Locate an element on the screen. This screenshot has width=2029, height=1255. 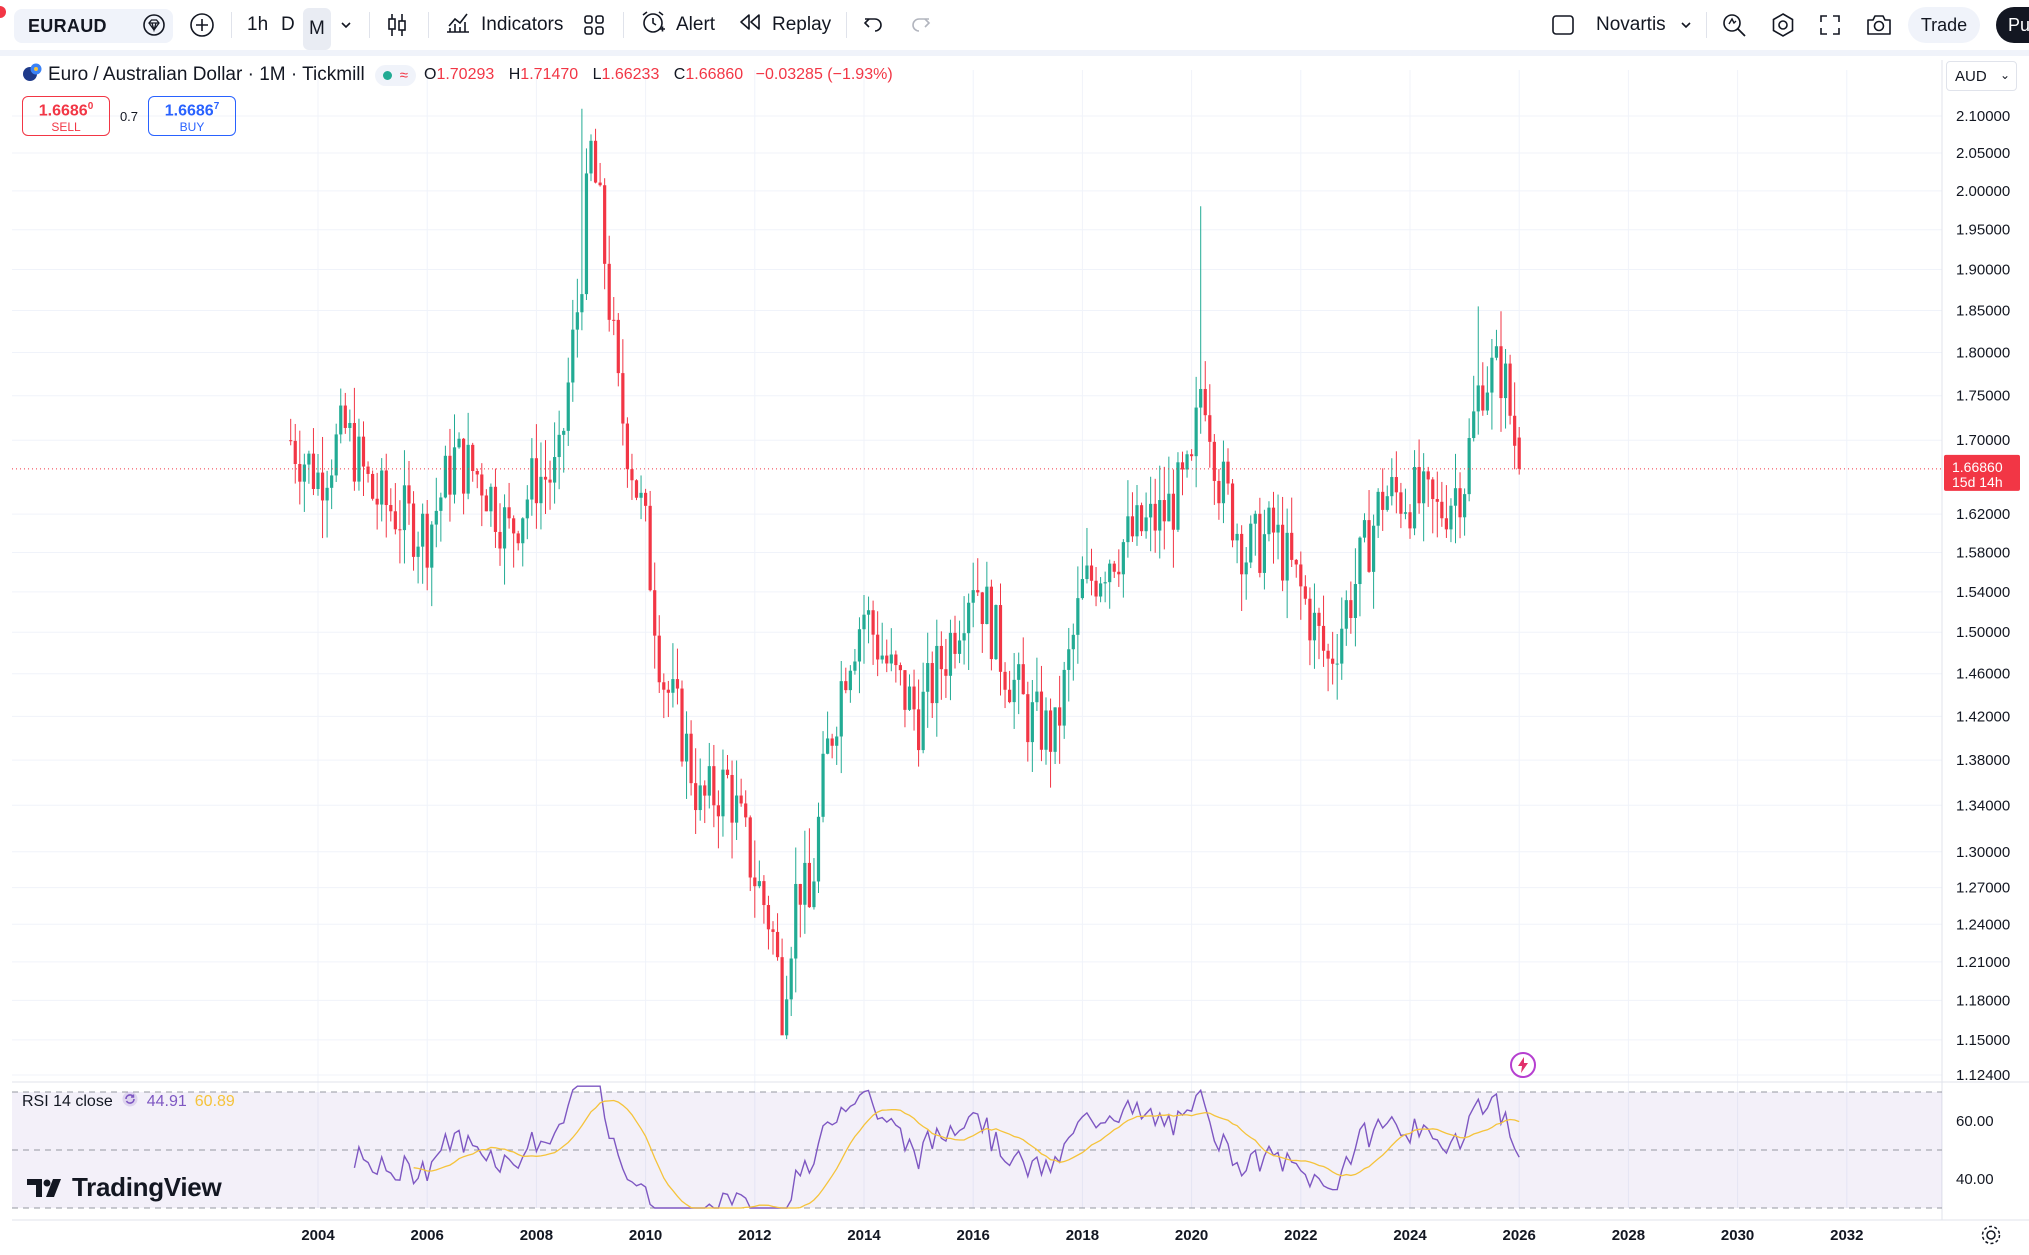
interval-m: M is located at coordinates (317, 29).